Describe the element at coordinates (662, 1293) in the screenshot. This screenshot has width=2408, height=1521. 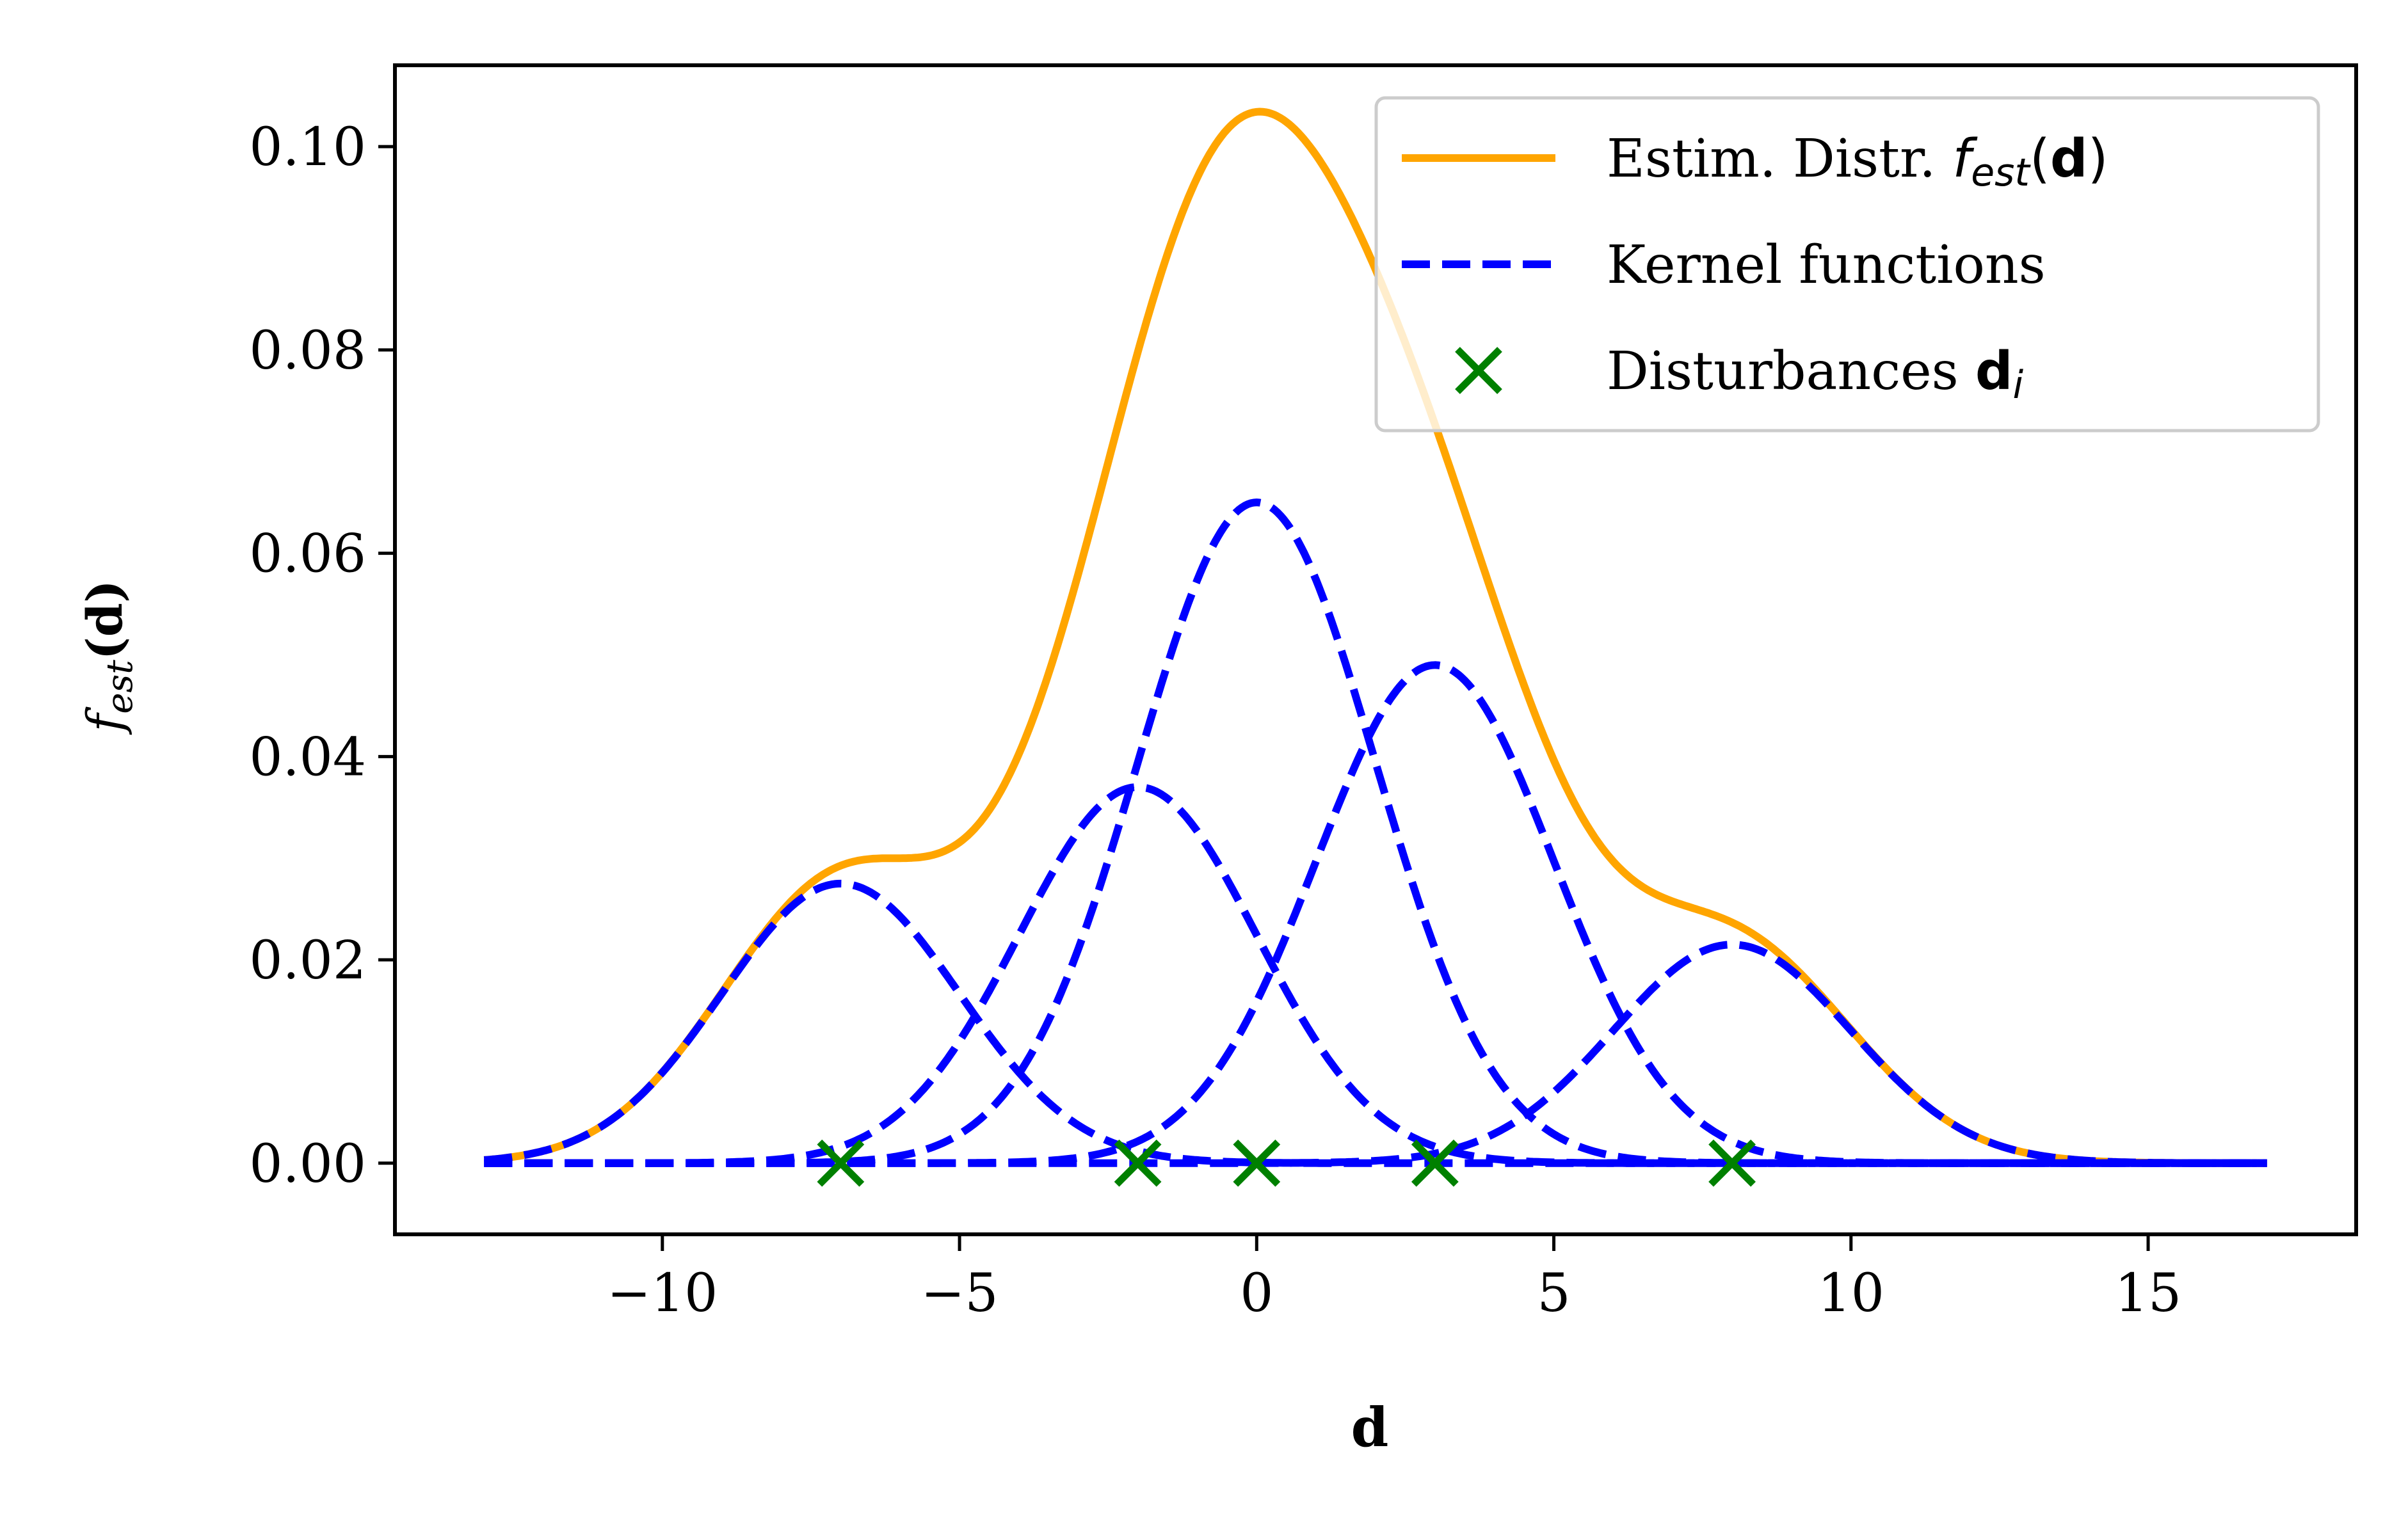
I see `x-tick-label: −10` at that location.